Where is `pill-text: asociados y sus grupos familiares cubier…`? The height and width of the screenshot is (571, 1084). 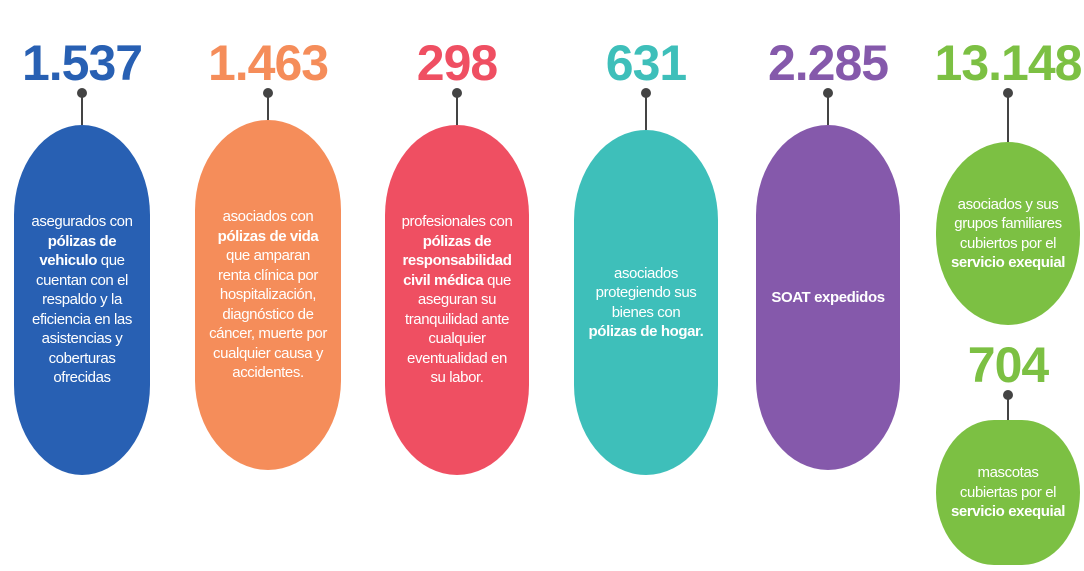
pill-text: asociados y sus grupos familiares cubier… is located at coordinates (1008, 234).